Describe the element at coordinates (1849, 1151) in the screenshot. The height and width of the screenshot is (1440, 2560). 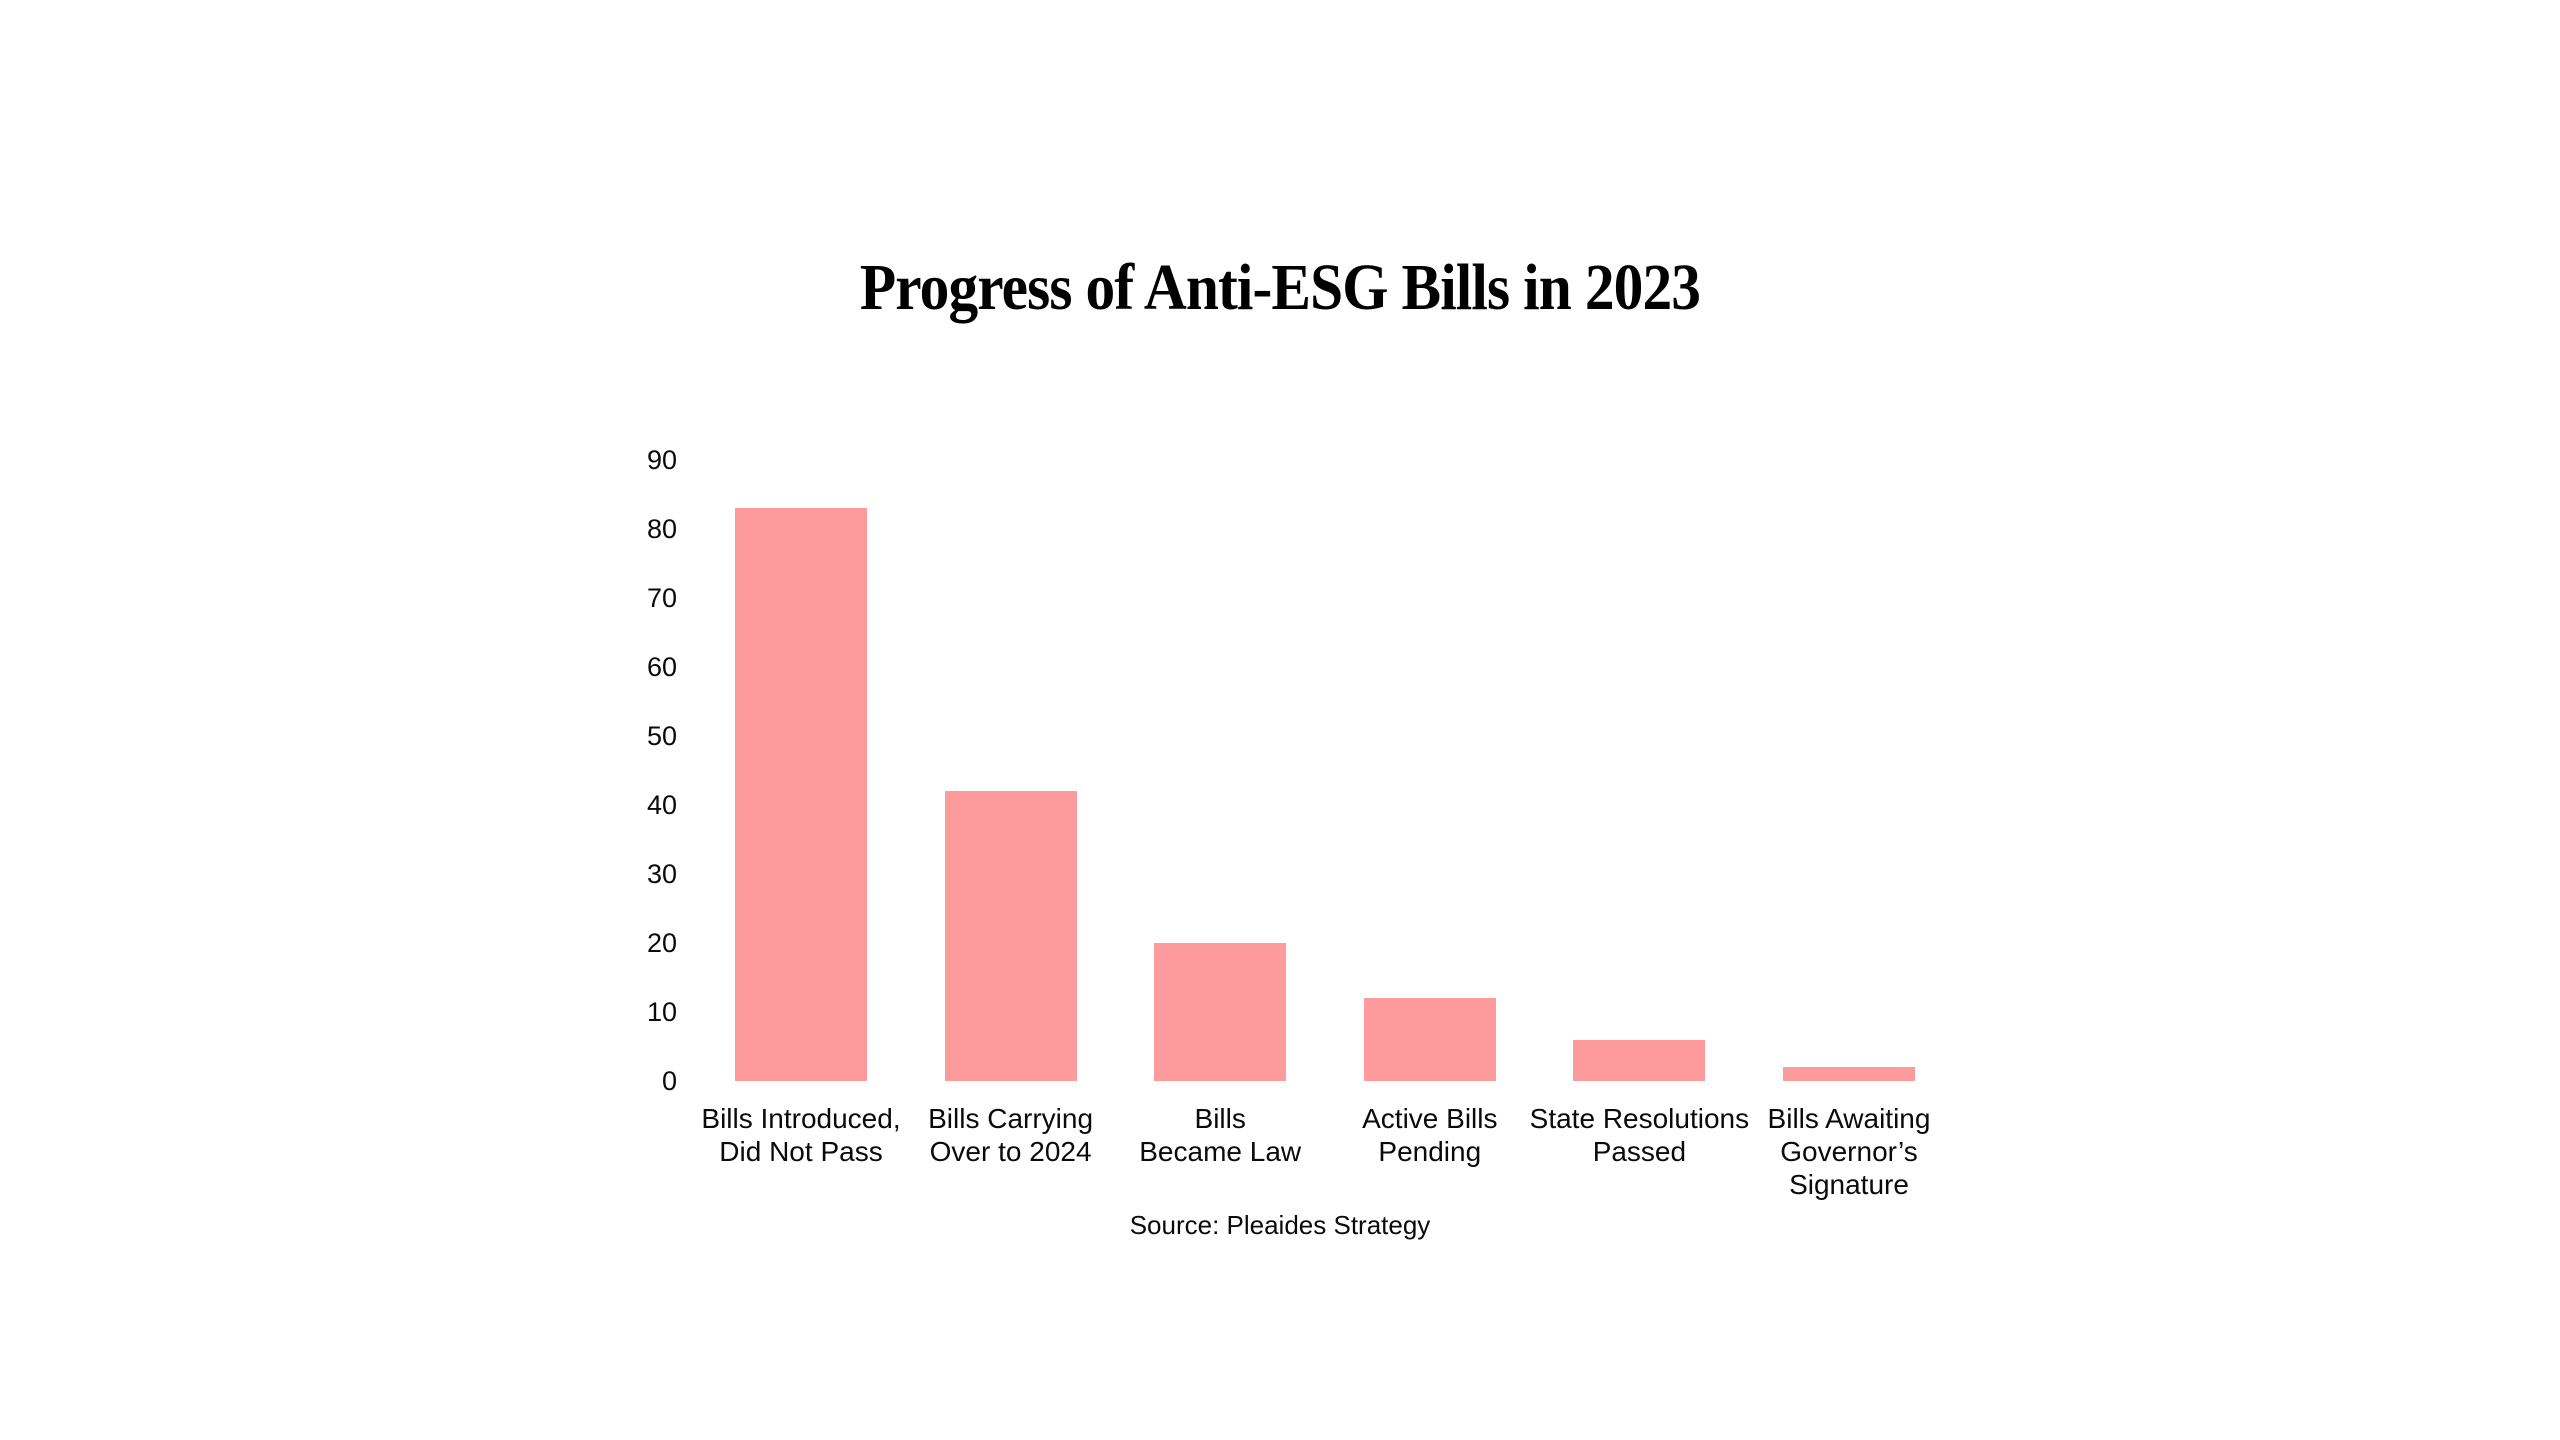
I see `category-label-5: Bills Awaiting Governor’s Signature` at that location.